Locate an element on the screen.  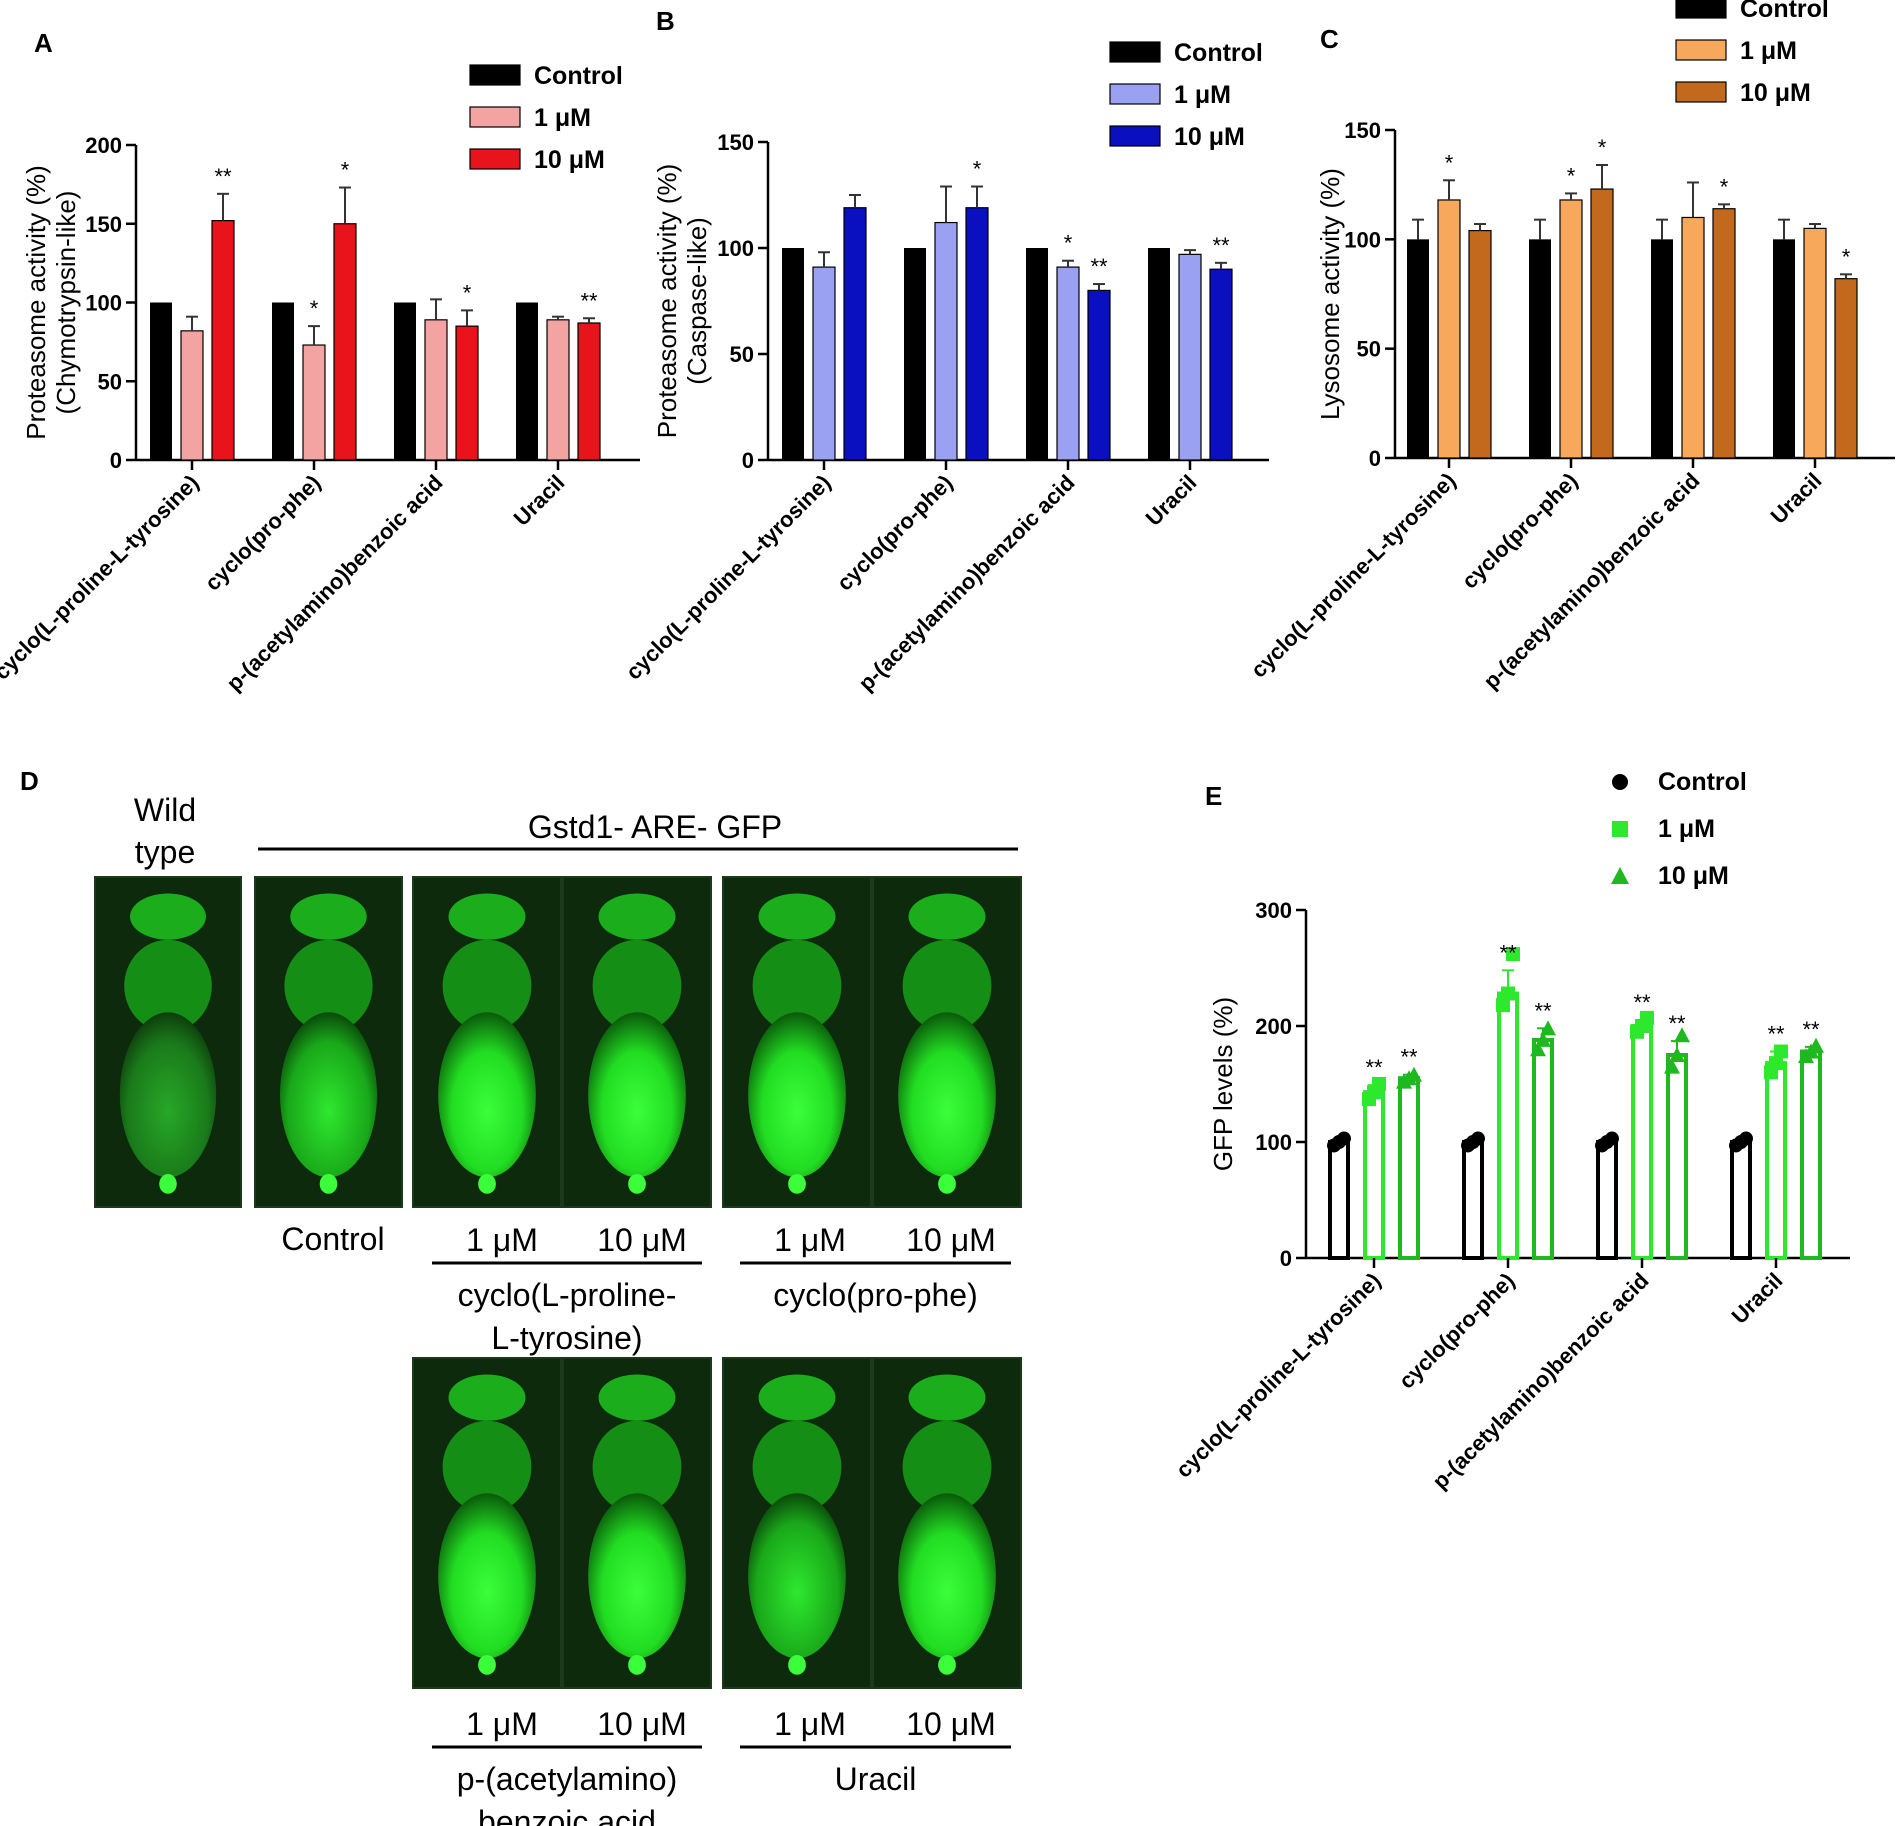
group-caption-cpp: cyclo(pro-phe) is located at coordinates (875, 1295).